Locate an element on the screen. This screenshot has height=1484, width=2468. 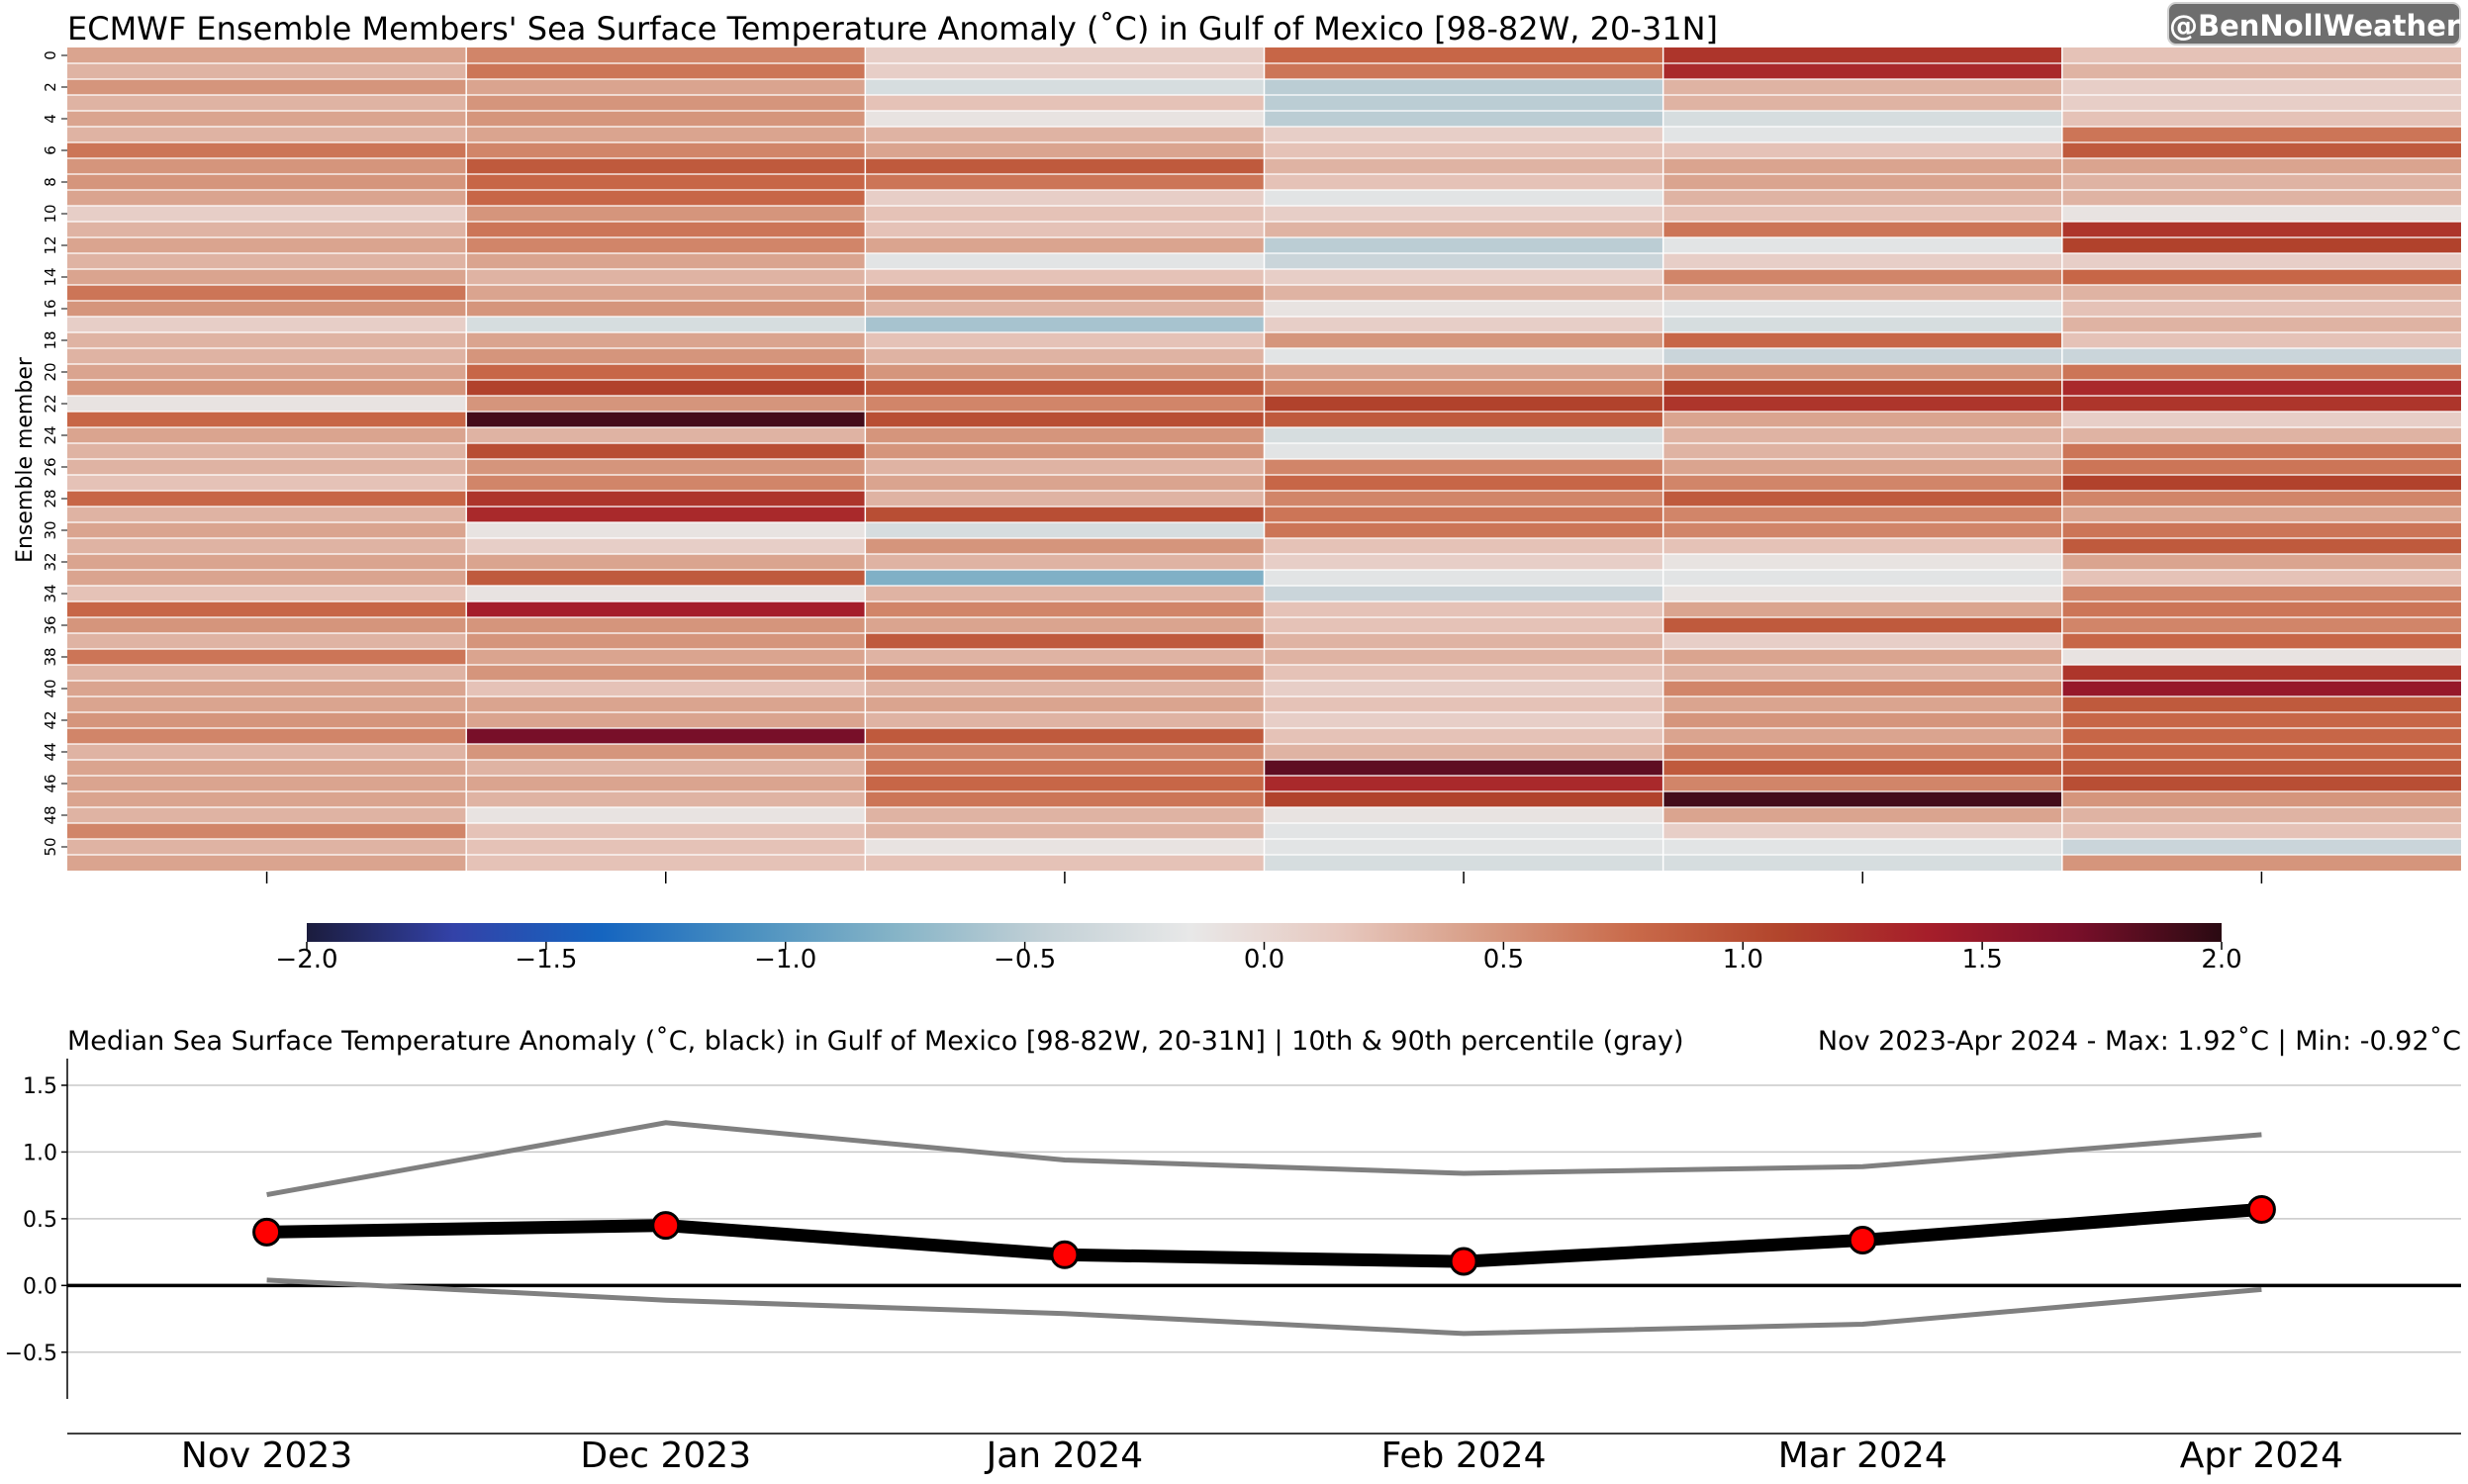
line-chart-x-tick-label: Jan 2024 is located at coordinates (1064, 1456).